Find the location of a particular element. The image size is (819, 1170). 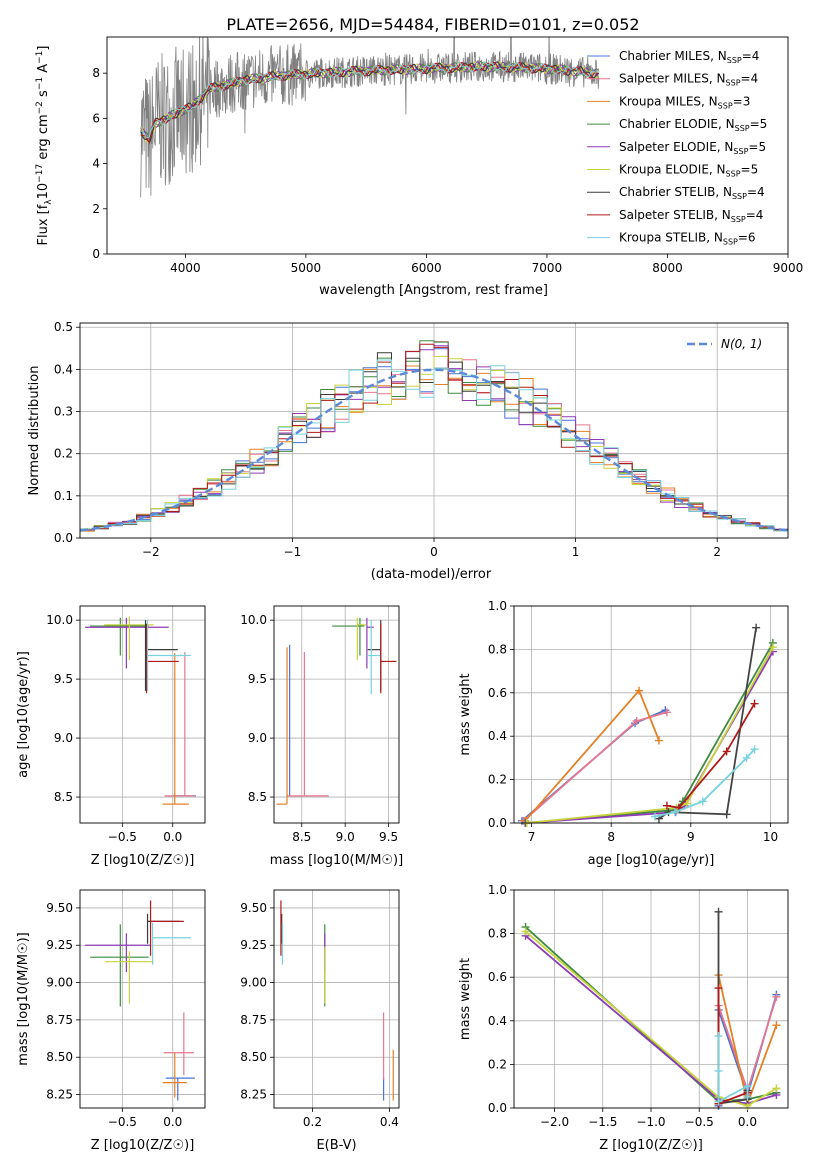

y-axis-label: mass [log10(M/M☉)] is located at coordinates (23, 998).